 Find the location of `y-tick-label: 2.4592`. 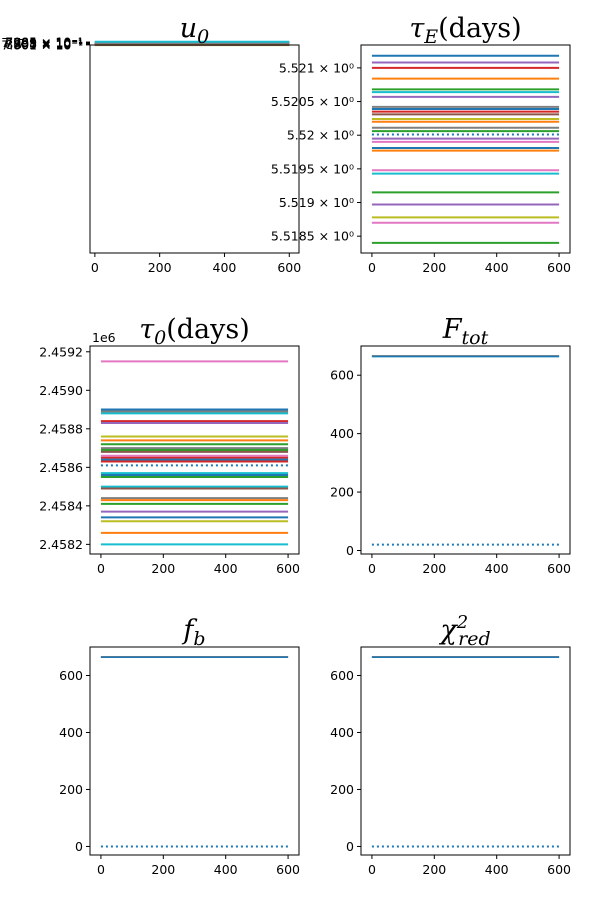

y-tick-label: 2.4592 is located at coordinates (61, 351).